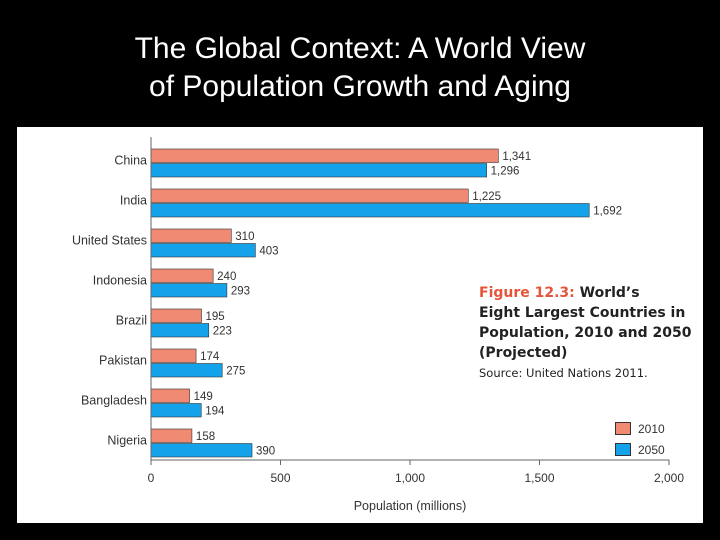 This screenshot has height=540, width=720. I want to click on bar-2010-pakistan, so click(173, 355).